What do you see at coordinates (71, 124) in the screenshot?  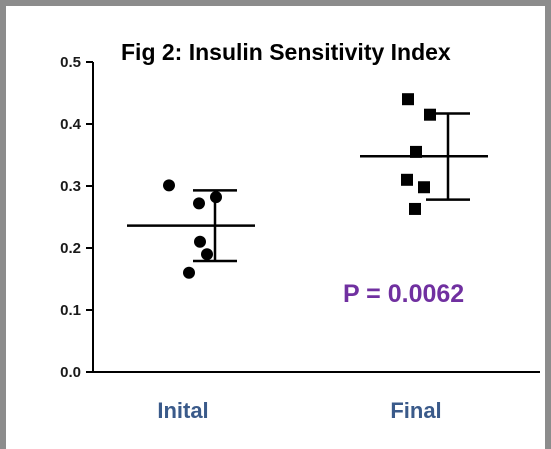 I see `y-tick-label: 0.4` at bounding box center [71, 124].